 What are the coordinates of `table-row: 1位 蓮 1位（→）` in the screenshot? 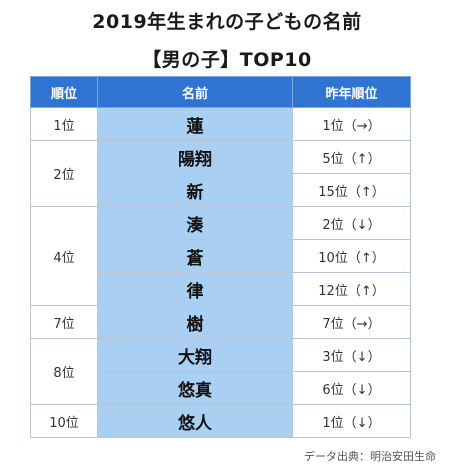 It's located at (220, 124).